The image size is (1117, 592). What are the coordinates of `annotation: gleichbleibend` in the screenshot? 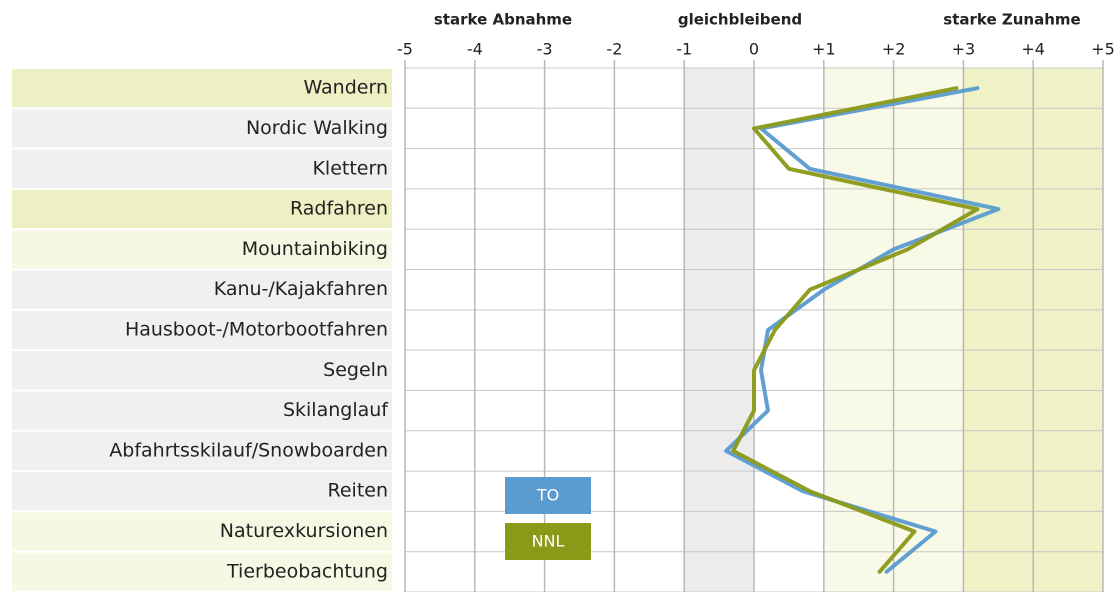 It's located at (740, 20).